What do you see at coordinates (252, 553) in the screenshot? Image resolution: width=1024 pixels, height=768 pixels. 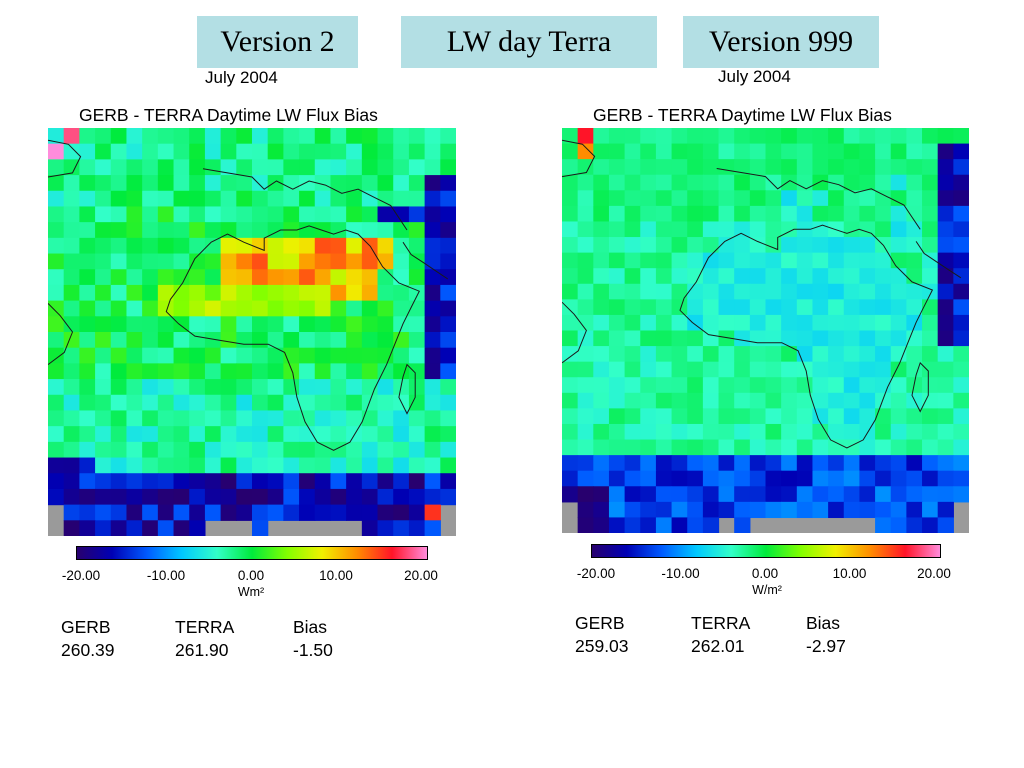 I see `left-colorbar` at bounding box center [252, 553].